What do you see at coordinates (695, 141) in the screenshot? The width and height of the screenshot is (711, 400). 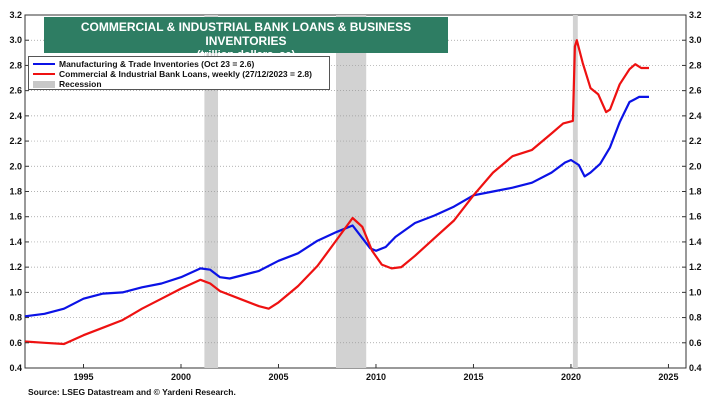 I see `y-tick-label-right: 2.2` at bounding box center [695, 141].